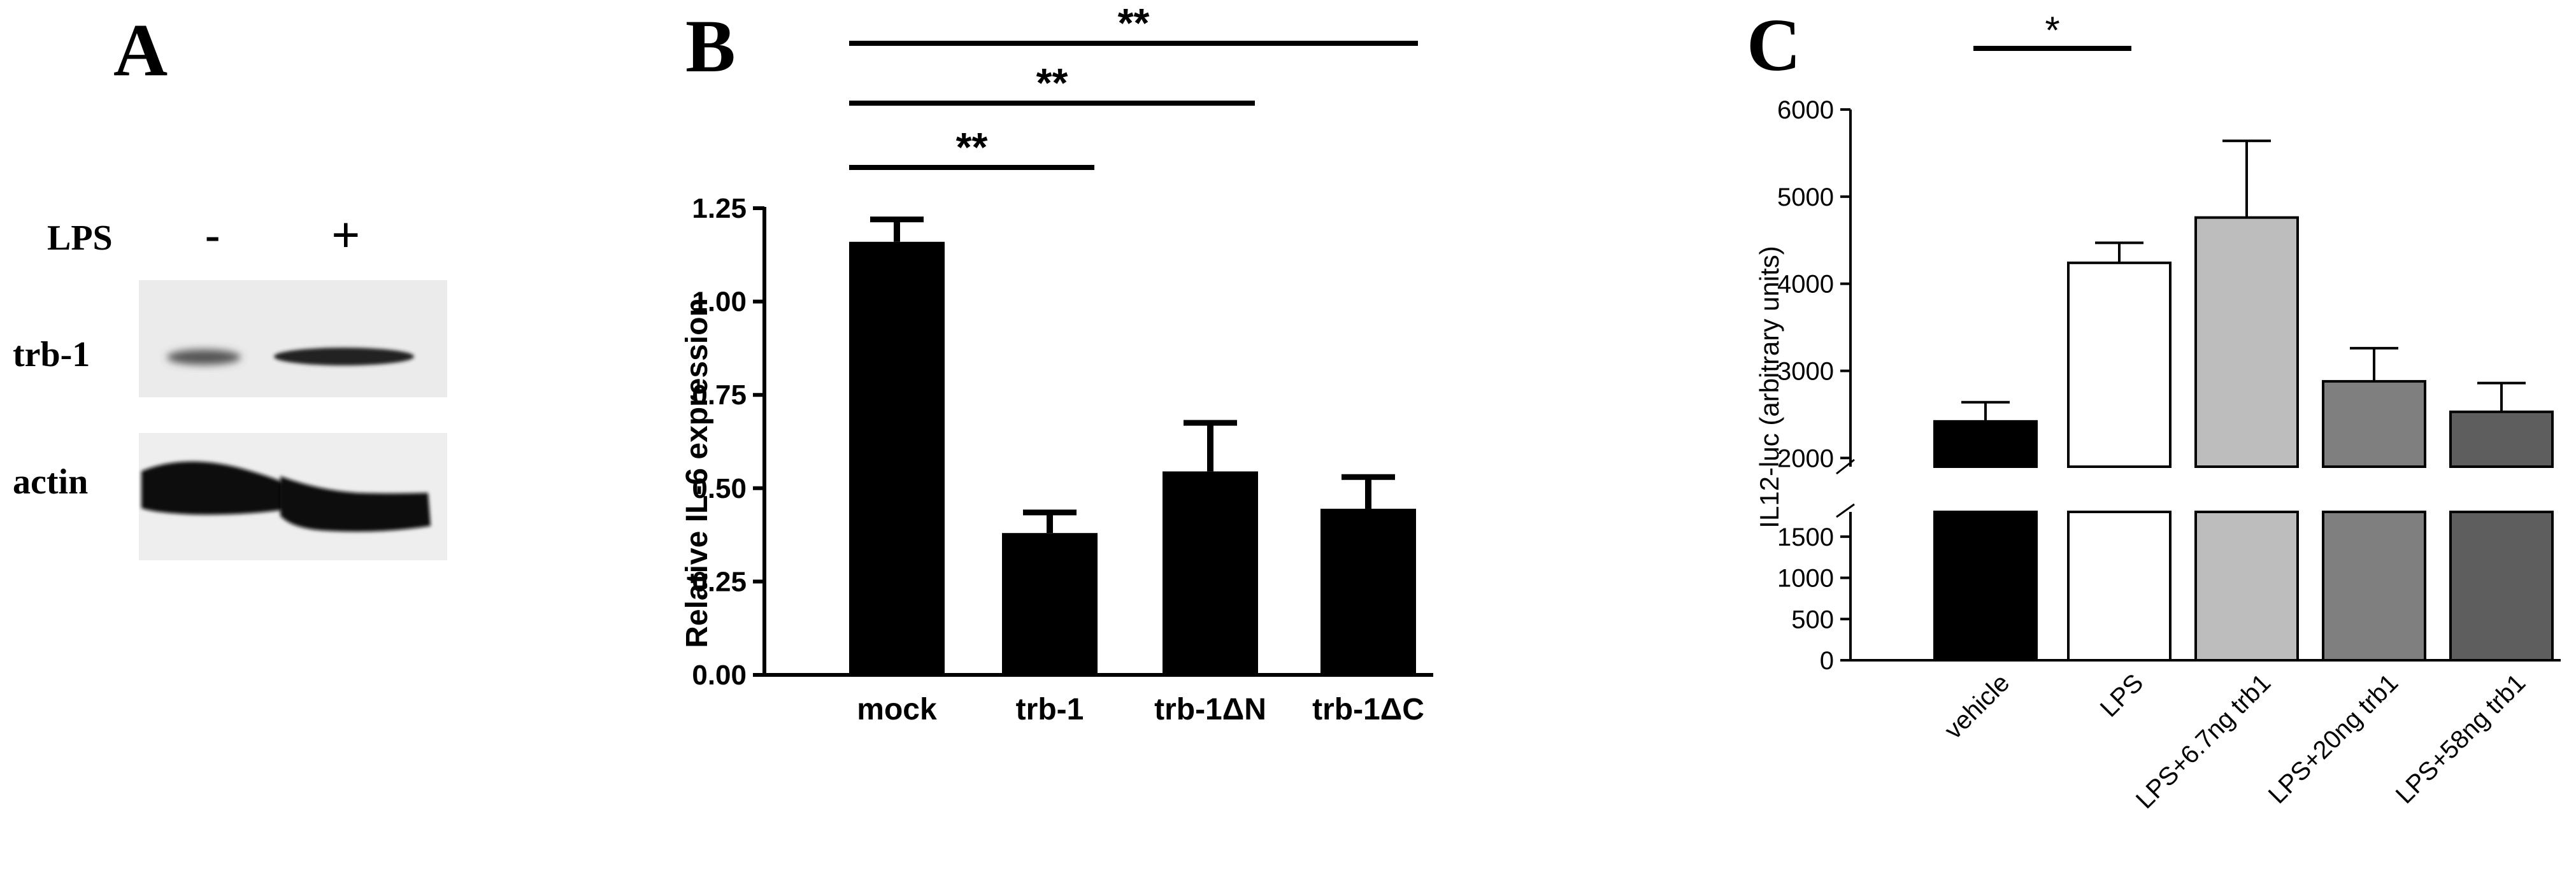 The height and width of the screenshot is (871, 2576). Describe the element at coordinates (355, 504) in the screenshot. I see `actin-band-plus` at that location.